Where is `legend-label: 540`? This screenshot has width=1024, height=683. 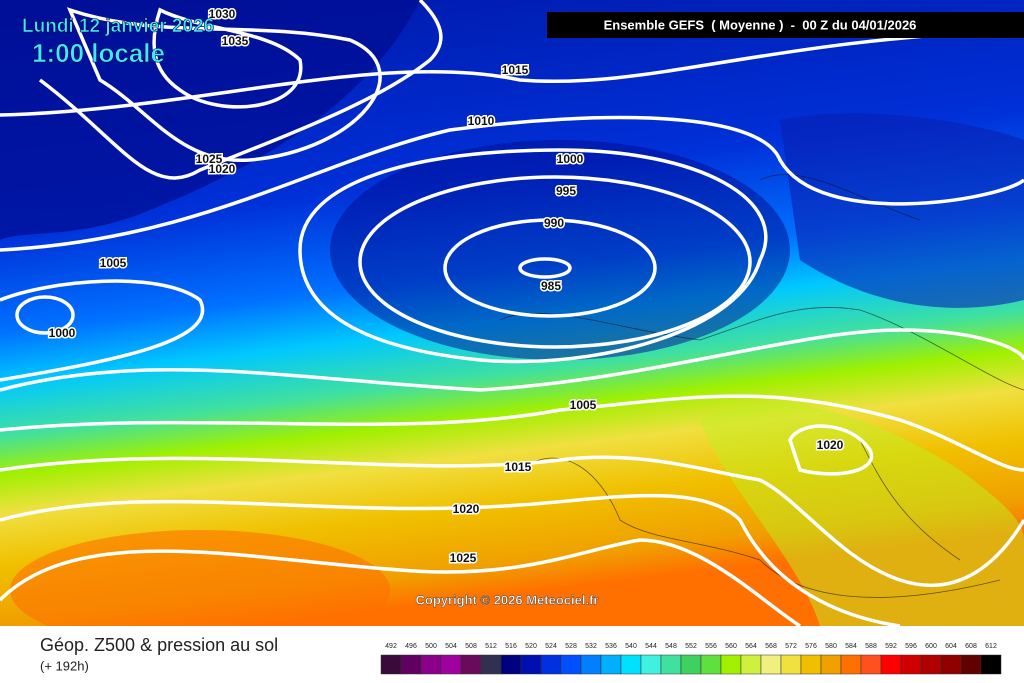 legend-label: 540 is located at coordinates (631, 646).